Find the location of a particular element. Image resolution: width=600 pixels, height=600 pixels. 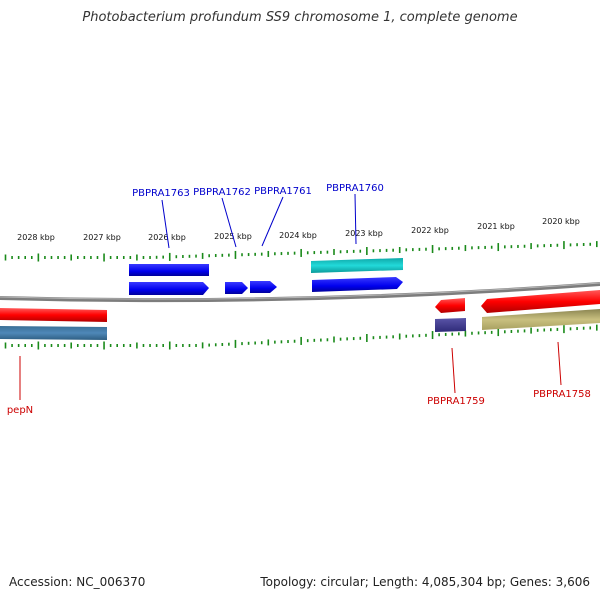

gene-pbpra1759-red is located at coordinates (450, 305).